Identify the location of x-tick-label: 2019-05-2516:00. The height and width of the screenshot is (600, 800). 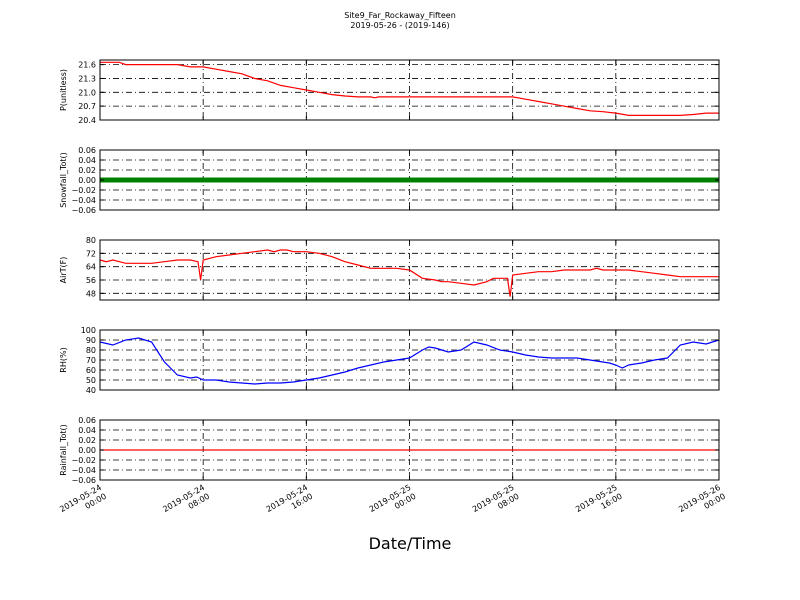
(599, 503).